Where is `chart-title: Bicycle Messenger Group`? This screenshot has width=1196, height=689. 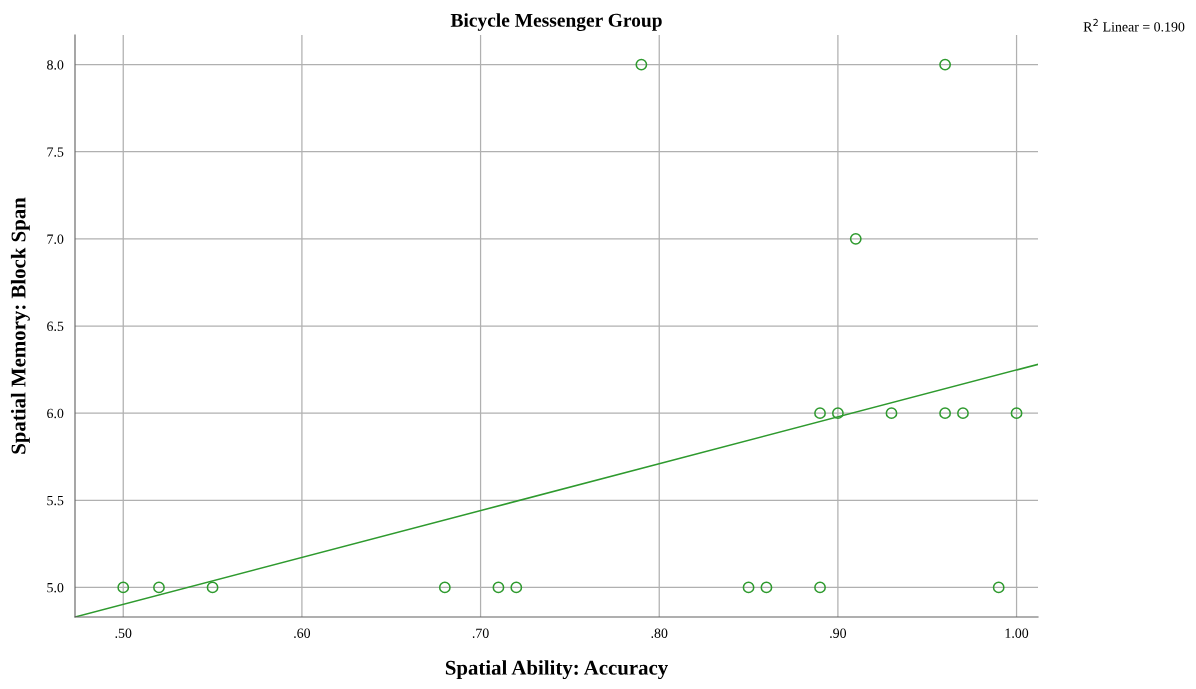
chart-title: Bicycle Messenger Group is located at coordinates (556, 22).